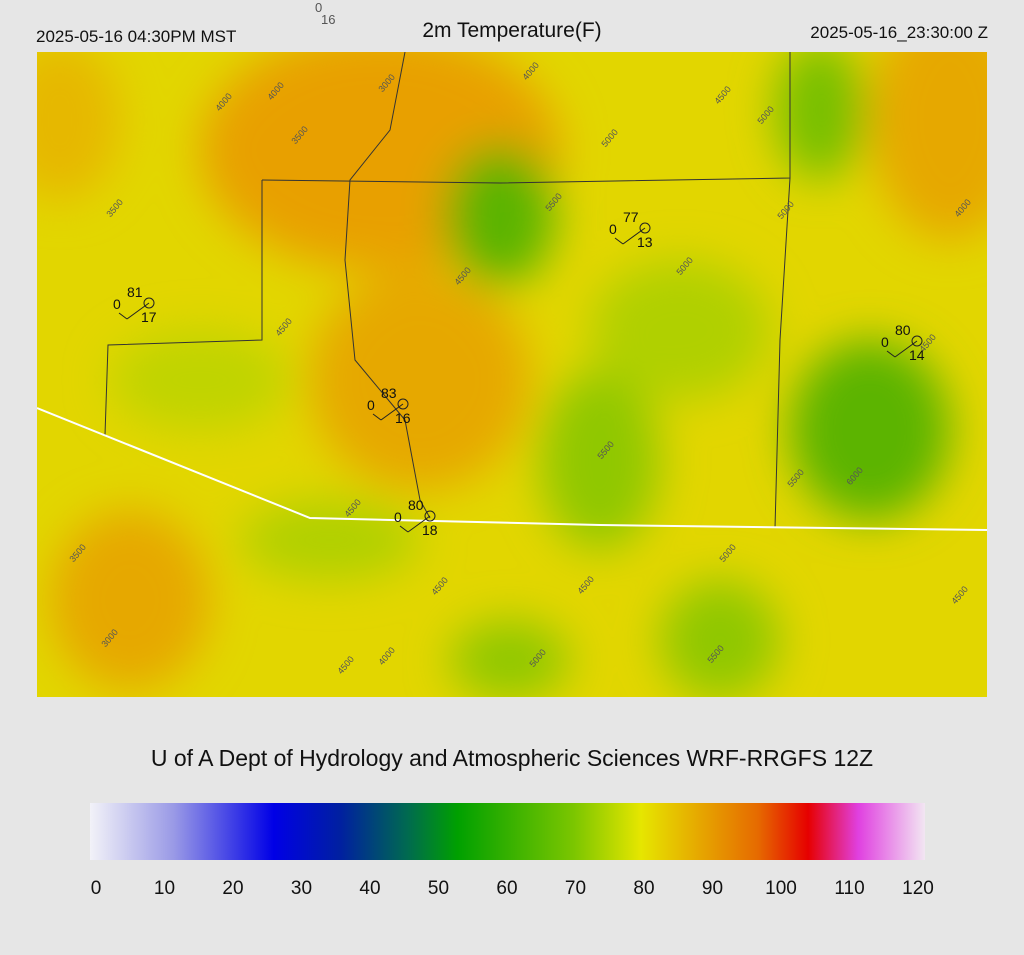  What do you see at coordinates (631, 217) in the screenshot?
I see `station-temp: 77` at bounding box center [631, 217].